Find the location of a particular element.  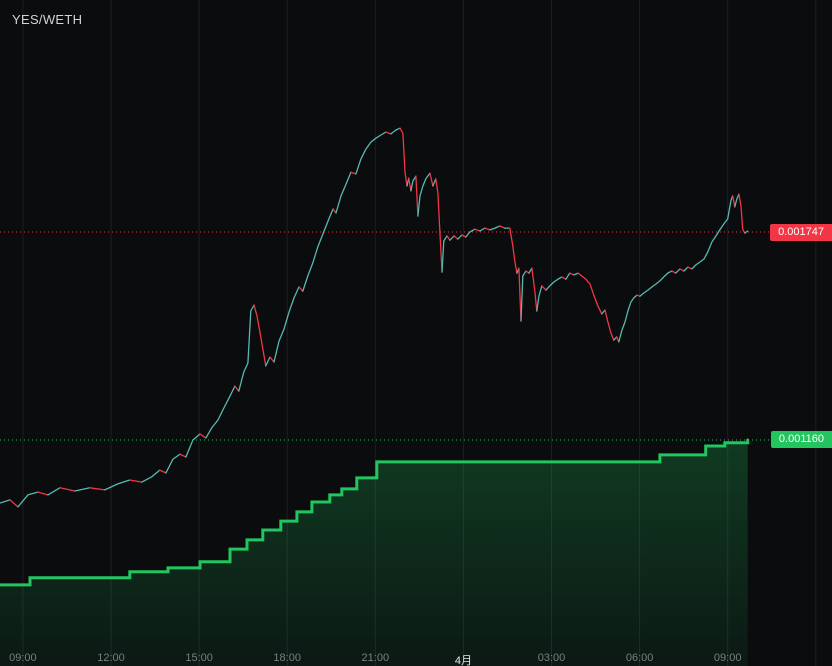

time-tick-label: 18:00 is located at coordinates (287, 658).